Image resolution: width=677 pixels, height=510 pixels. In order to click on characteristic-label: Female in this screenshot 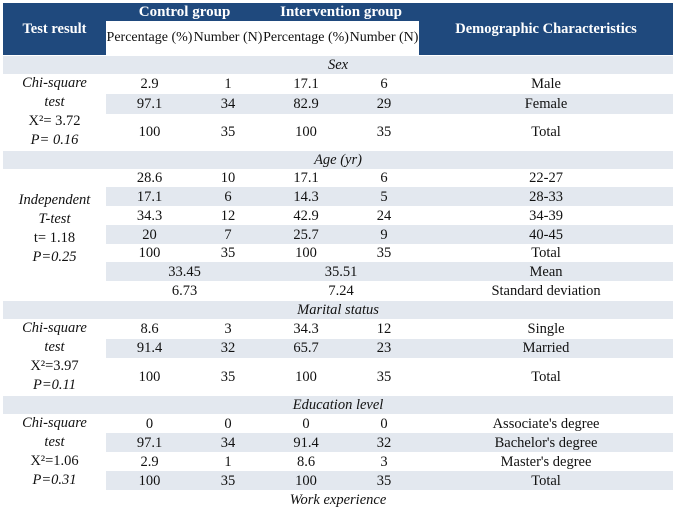, I will do `click(546, 104)`.